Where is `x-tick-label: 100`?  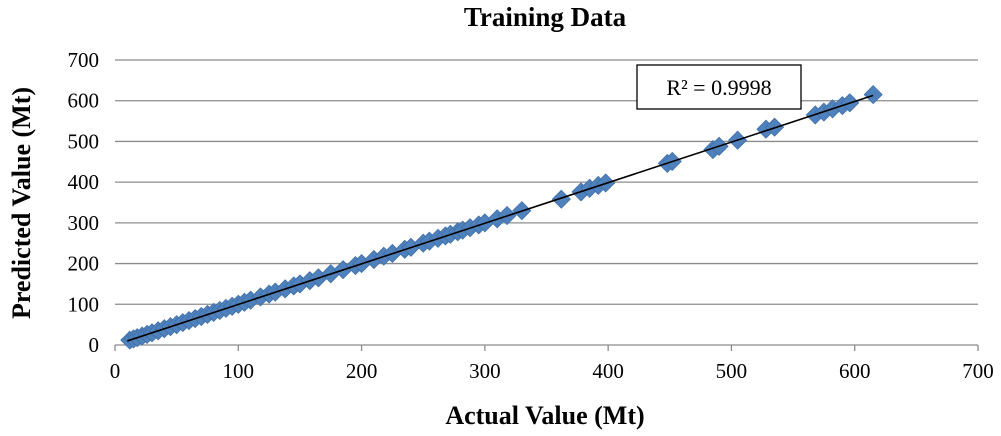
x-tick-label: 100 is located at coordinates (239, 371).